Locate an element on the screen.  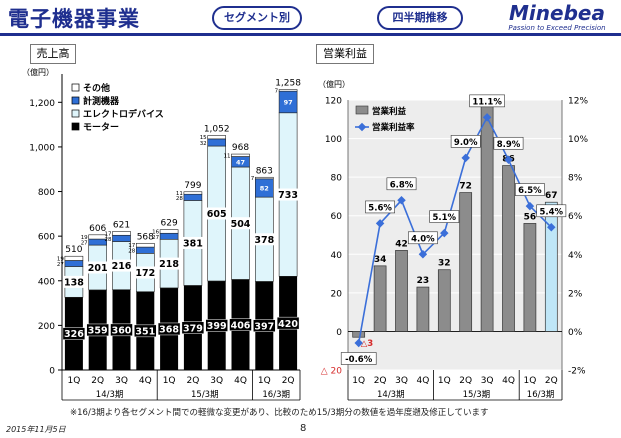
sales-value-label: 326 is located at coordinates (74, 334).